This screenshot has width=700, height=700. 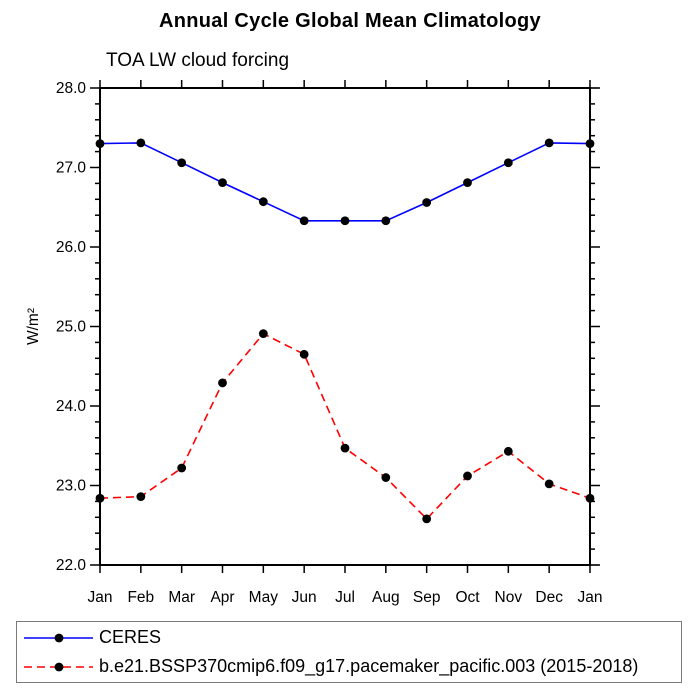 What do you see at coordinates (33, 326) in the screenshot?
I see `y-axis-label: W/m²` at bounding box center [33, 326].